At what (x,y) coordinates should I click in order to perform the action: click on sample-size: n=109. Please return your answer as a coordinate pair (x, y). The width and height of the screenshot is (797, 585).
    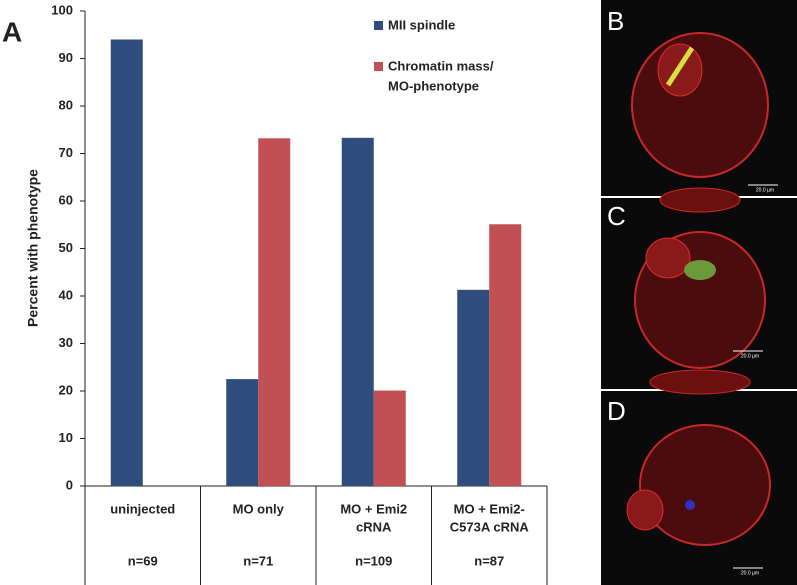
    Looking at the image, I should click on (373, 560).